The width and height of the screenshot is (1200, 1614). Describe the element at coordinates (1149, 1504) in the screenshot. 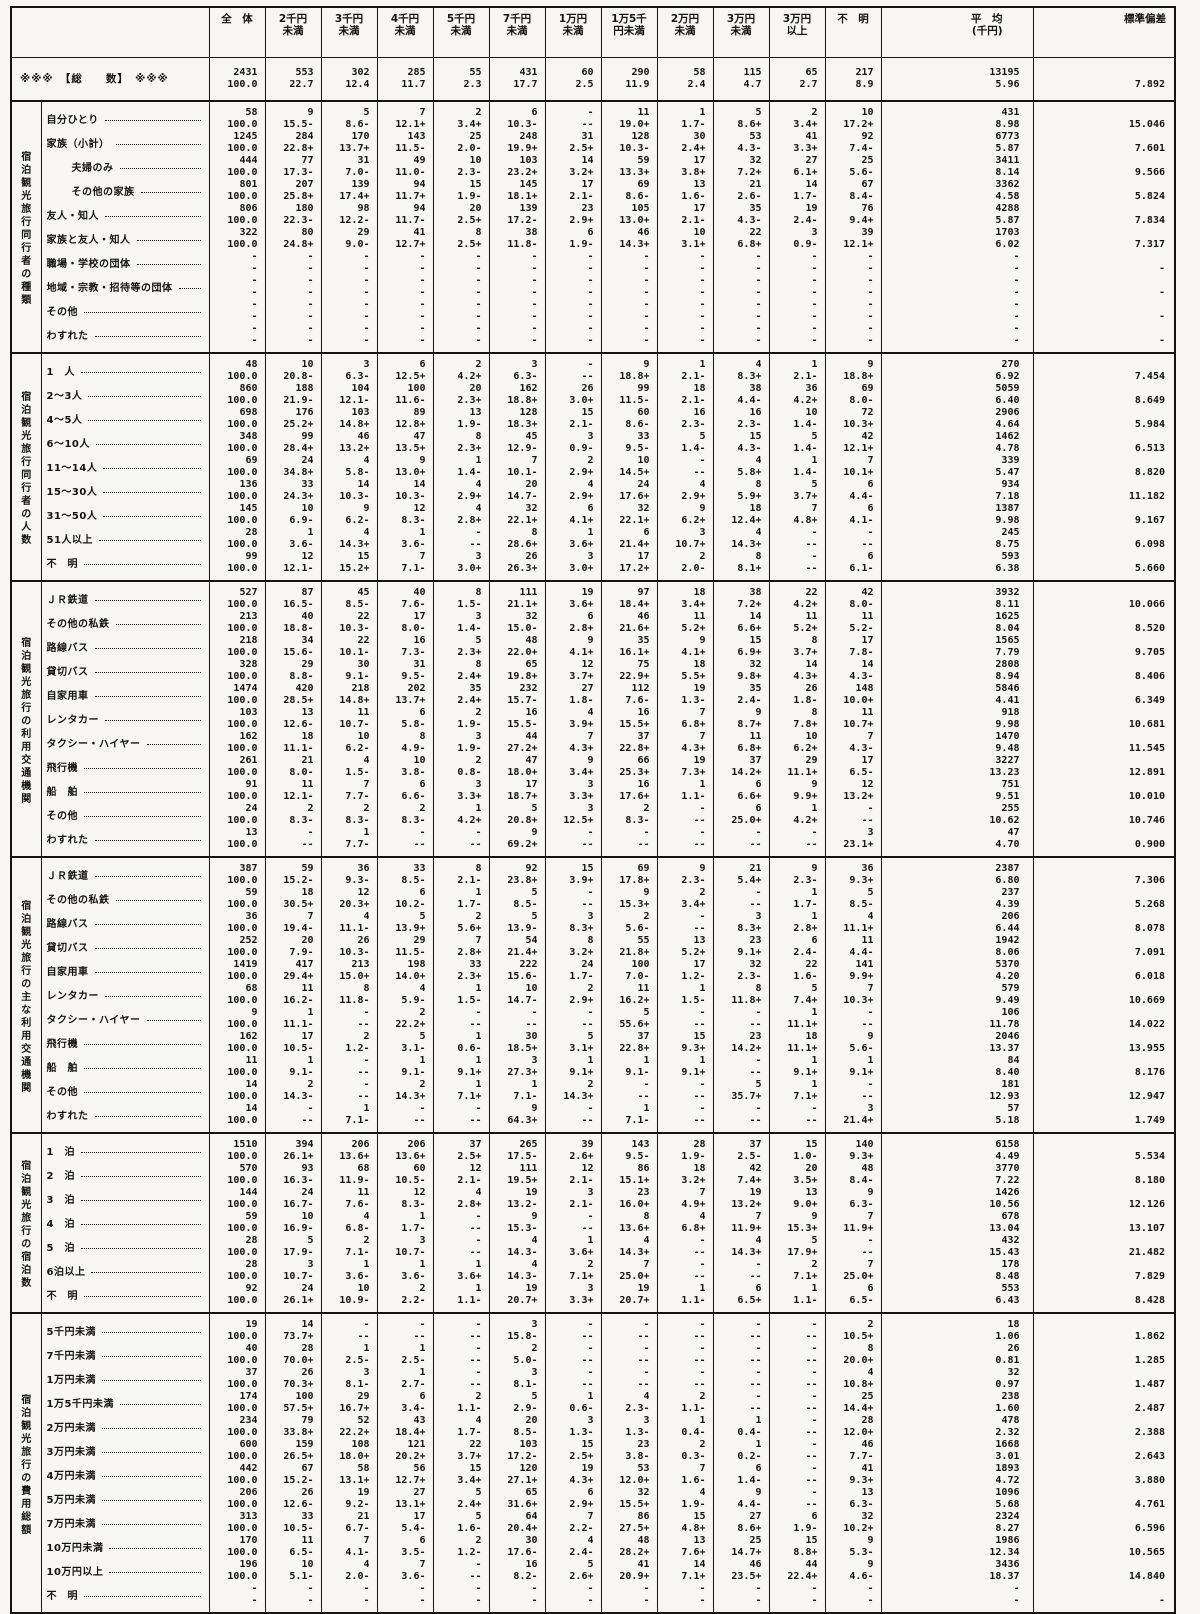

I see `sd-value: 4.761` at that location.